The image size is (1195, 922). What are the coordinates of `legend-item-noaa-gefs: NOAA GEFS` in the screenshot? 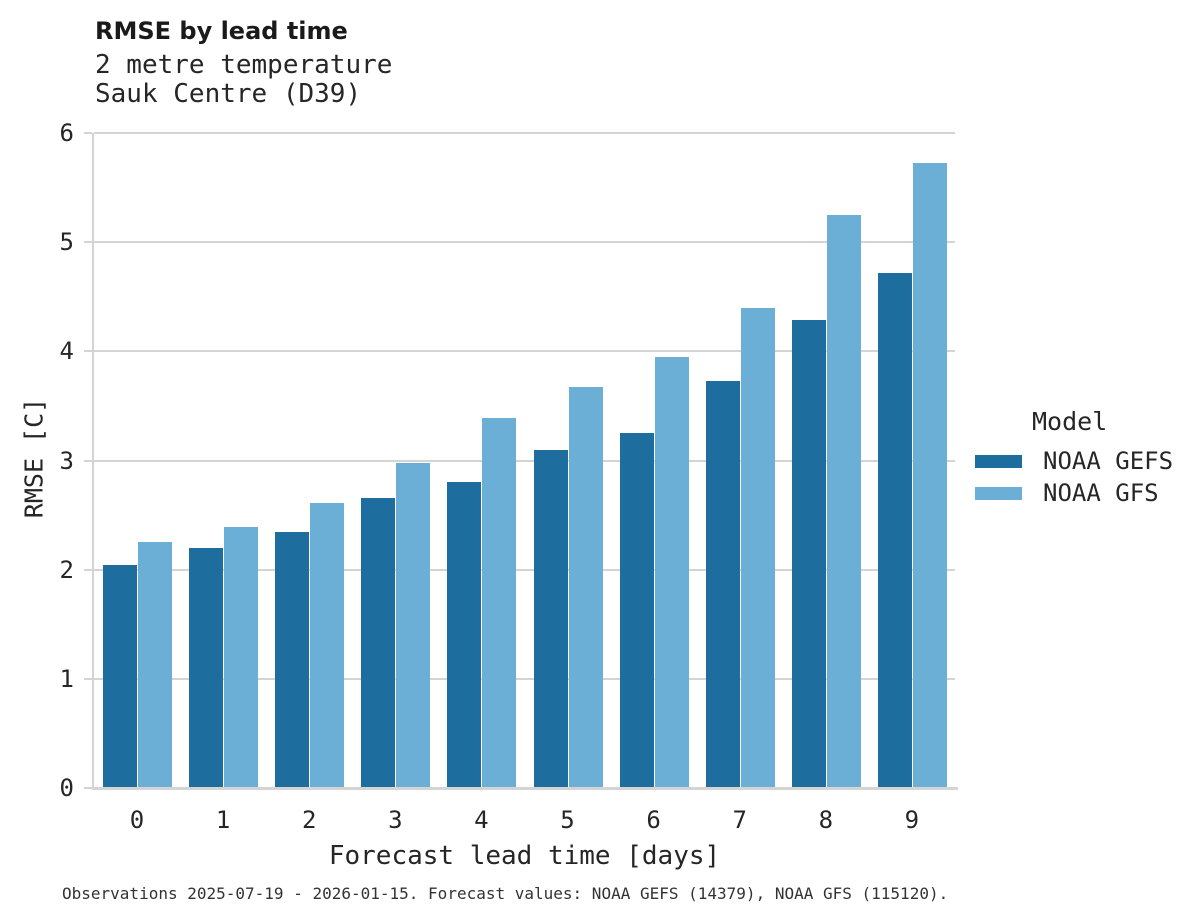 It's located at (1085, 461).